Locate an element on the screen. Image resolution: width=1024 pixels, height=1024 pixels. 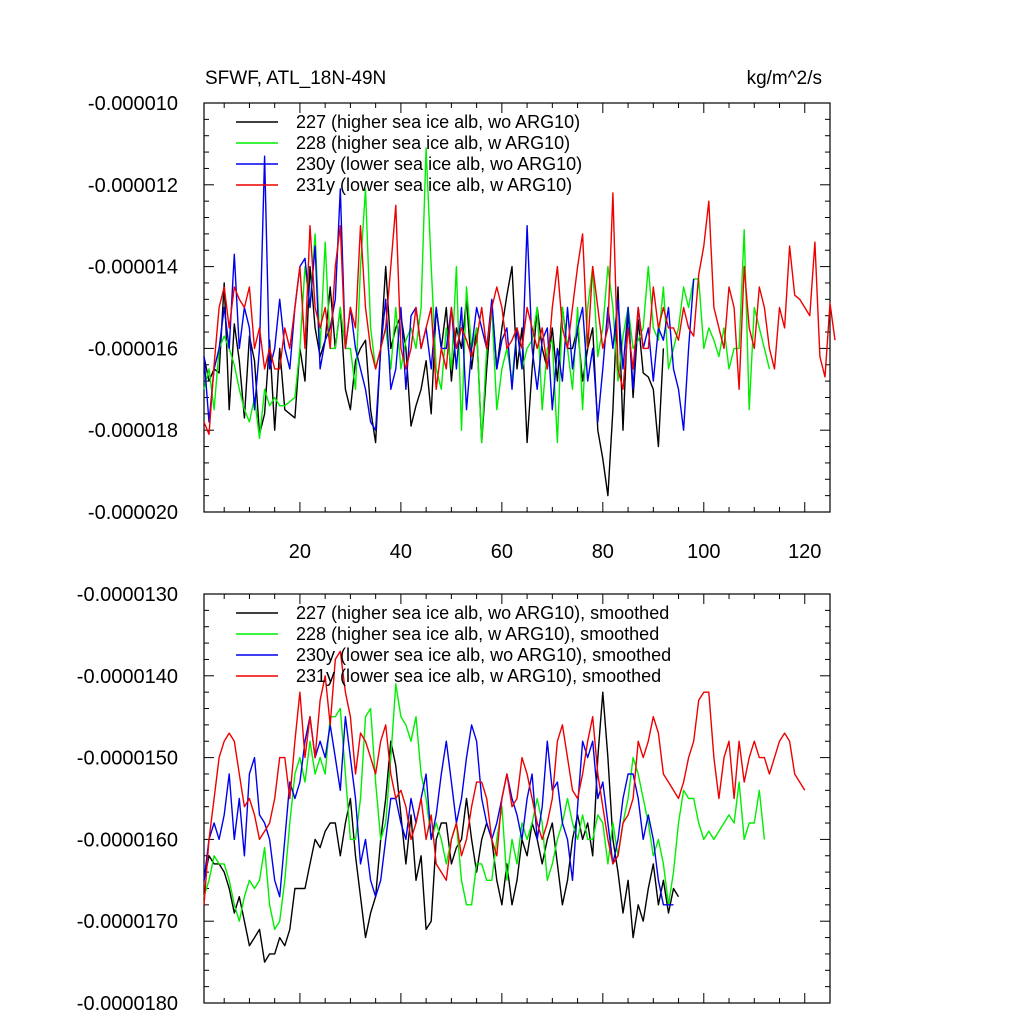
x-tick-label: 120 is located at coordinates (804, 552).